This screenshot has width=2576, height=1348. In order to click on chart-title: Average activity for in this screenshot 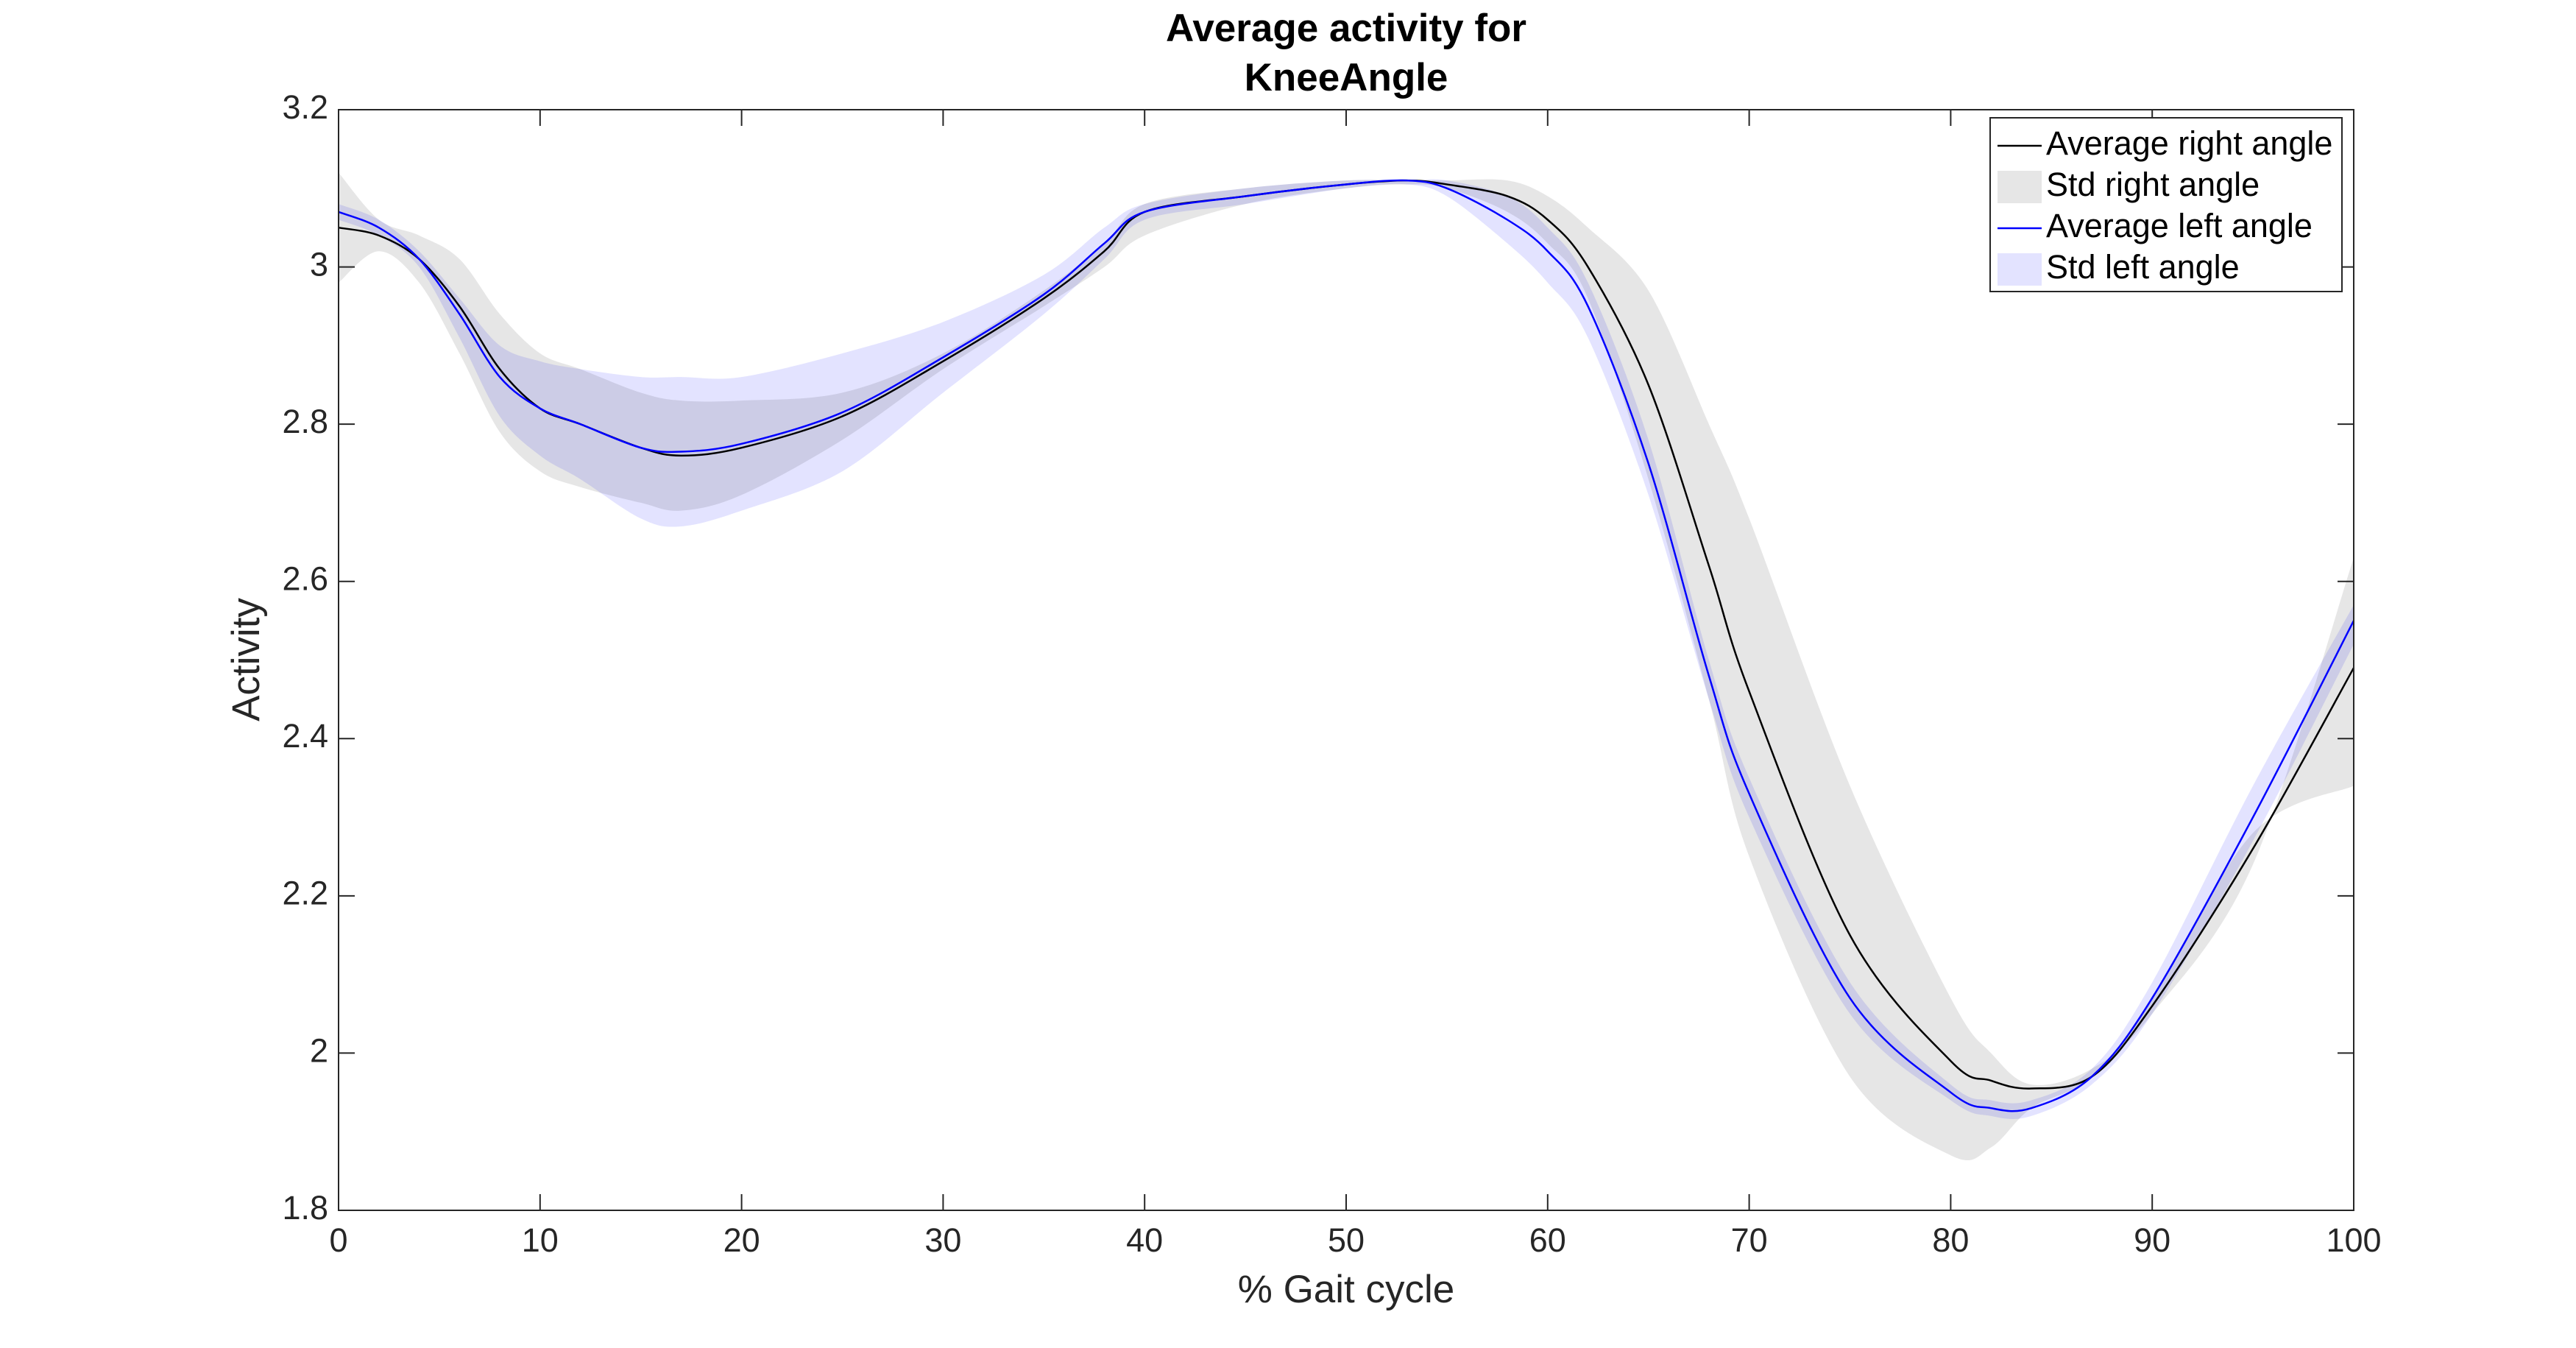, I will do `click(1346, 28)`.